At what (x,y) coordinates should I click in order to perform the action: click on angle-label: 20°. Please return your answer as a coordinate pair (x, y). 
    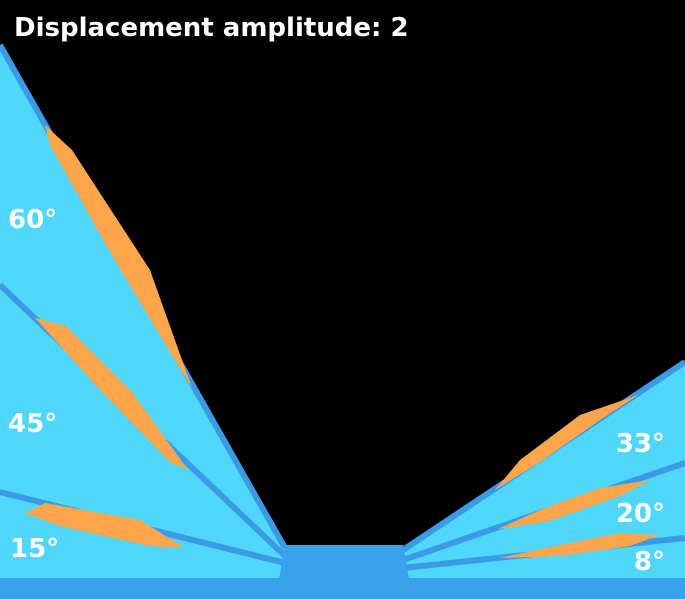
    Looking at the image, I should click on (640, 514).